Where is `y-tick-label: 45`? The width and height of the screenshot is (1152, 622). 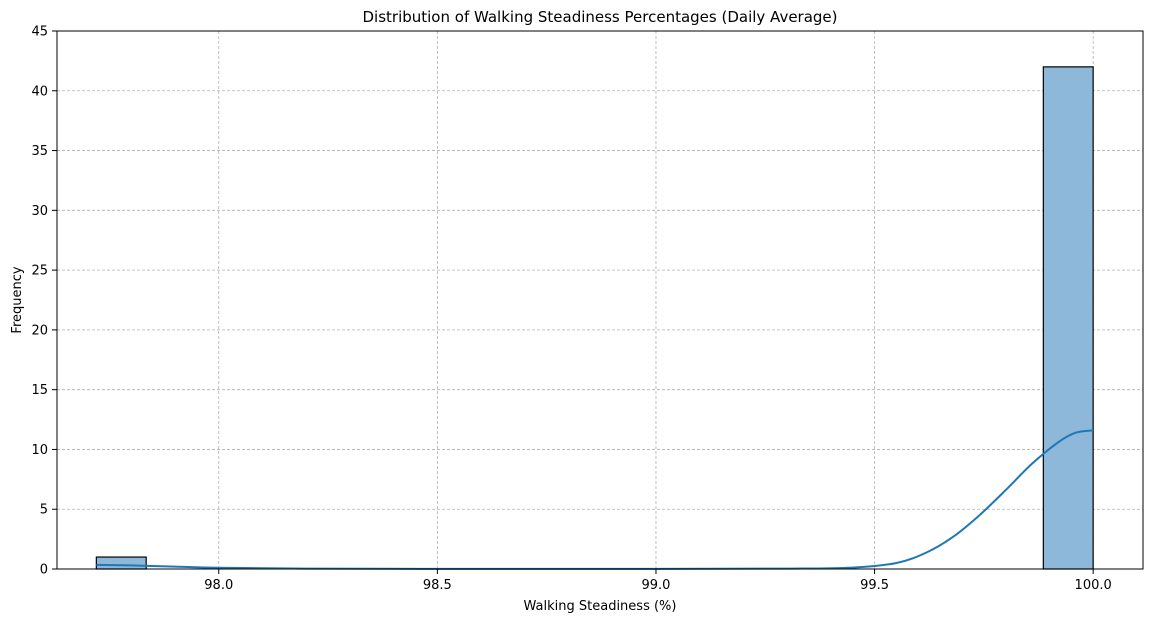 y-tick-label: 45 is located at coordinates (39, 32).